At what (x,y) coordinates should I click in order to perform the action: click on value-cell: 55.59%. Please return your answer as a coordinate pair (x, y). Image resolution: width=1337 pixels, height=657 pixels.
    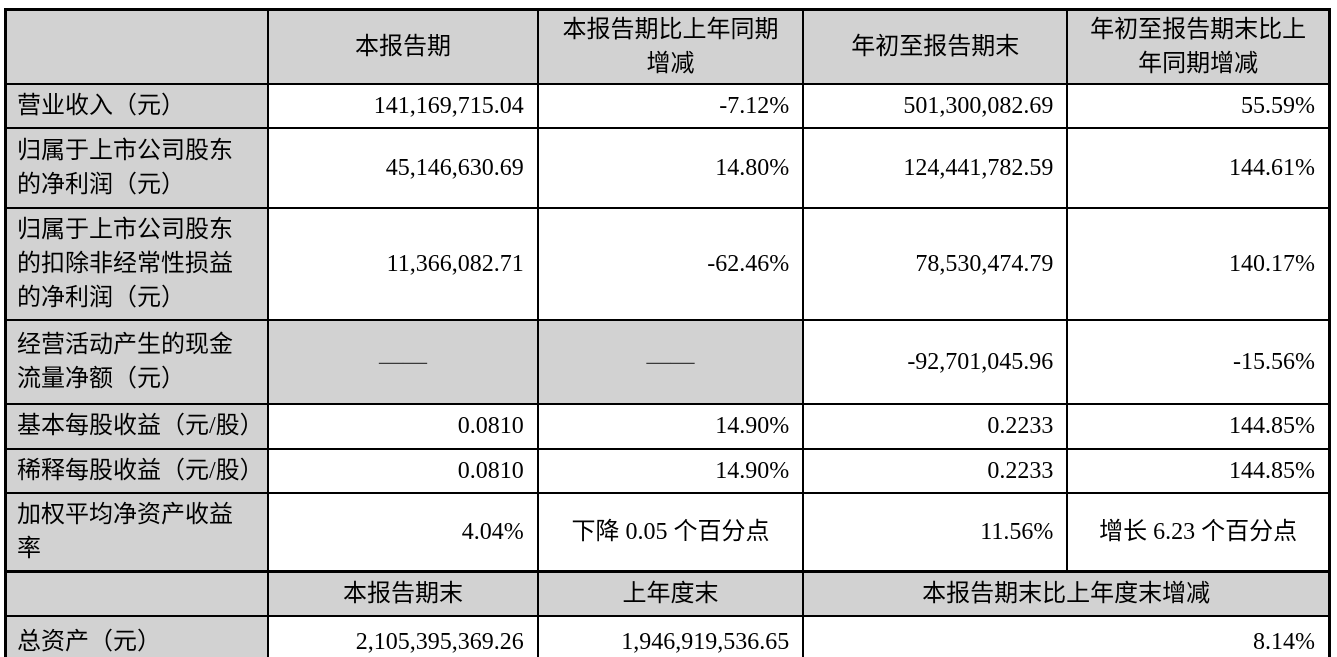
    Looking at the image, I should click on (1198, 106).